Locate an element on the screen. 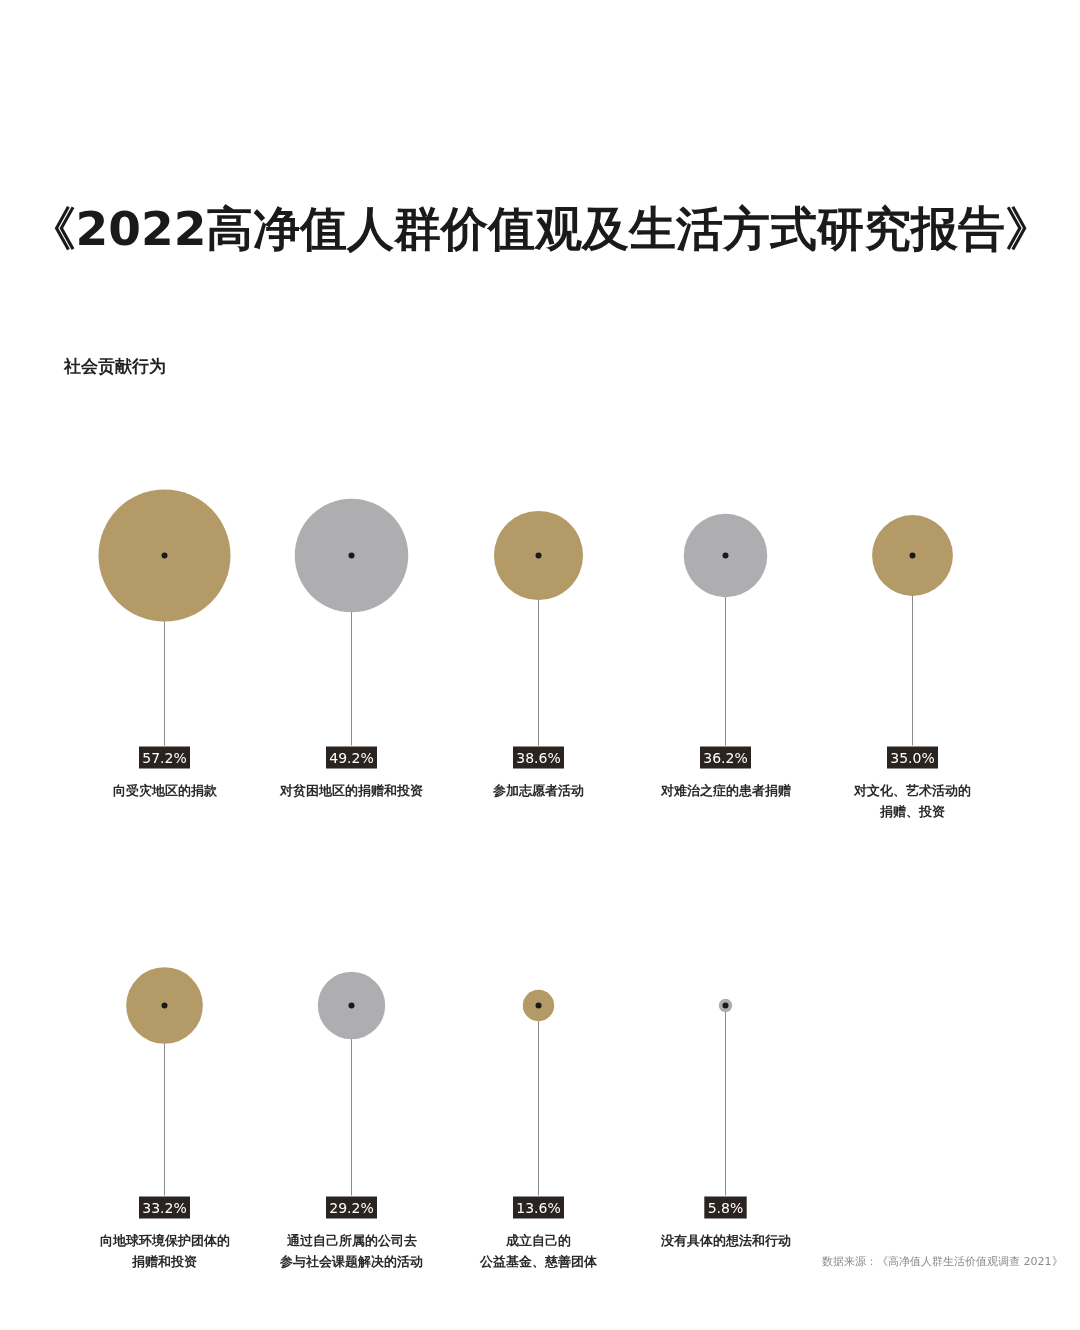 This screenshot has width=1080, height=1330. category-label: 向地球环境保护团体的捐赠和投资 is located at coordinates (164, 1251).